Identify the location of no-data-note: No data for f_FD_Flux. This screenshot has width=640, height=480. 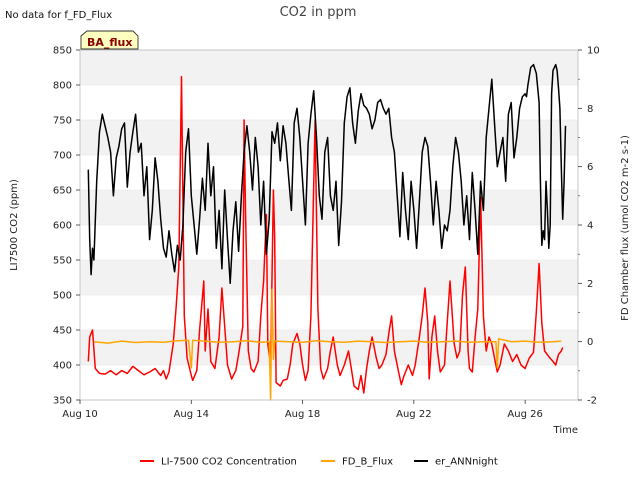
(58, 15).